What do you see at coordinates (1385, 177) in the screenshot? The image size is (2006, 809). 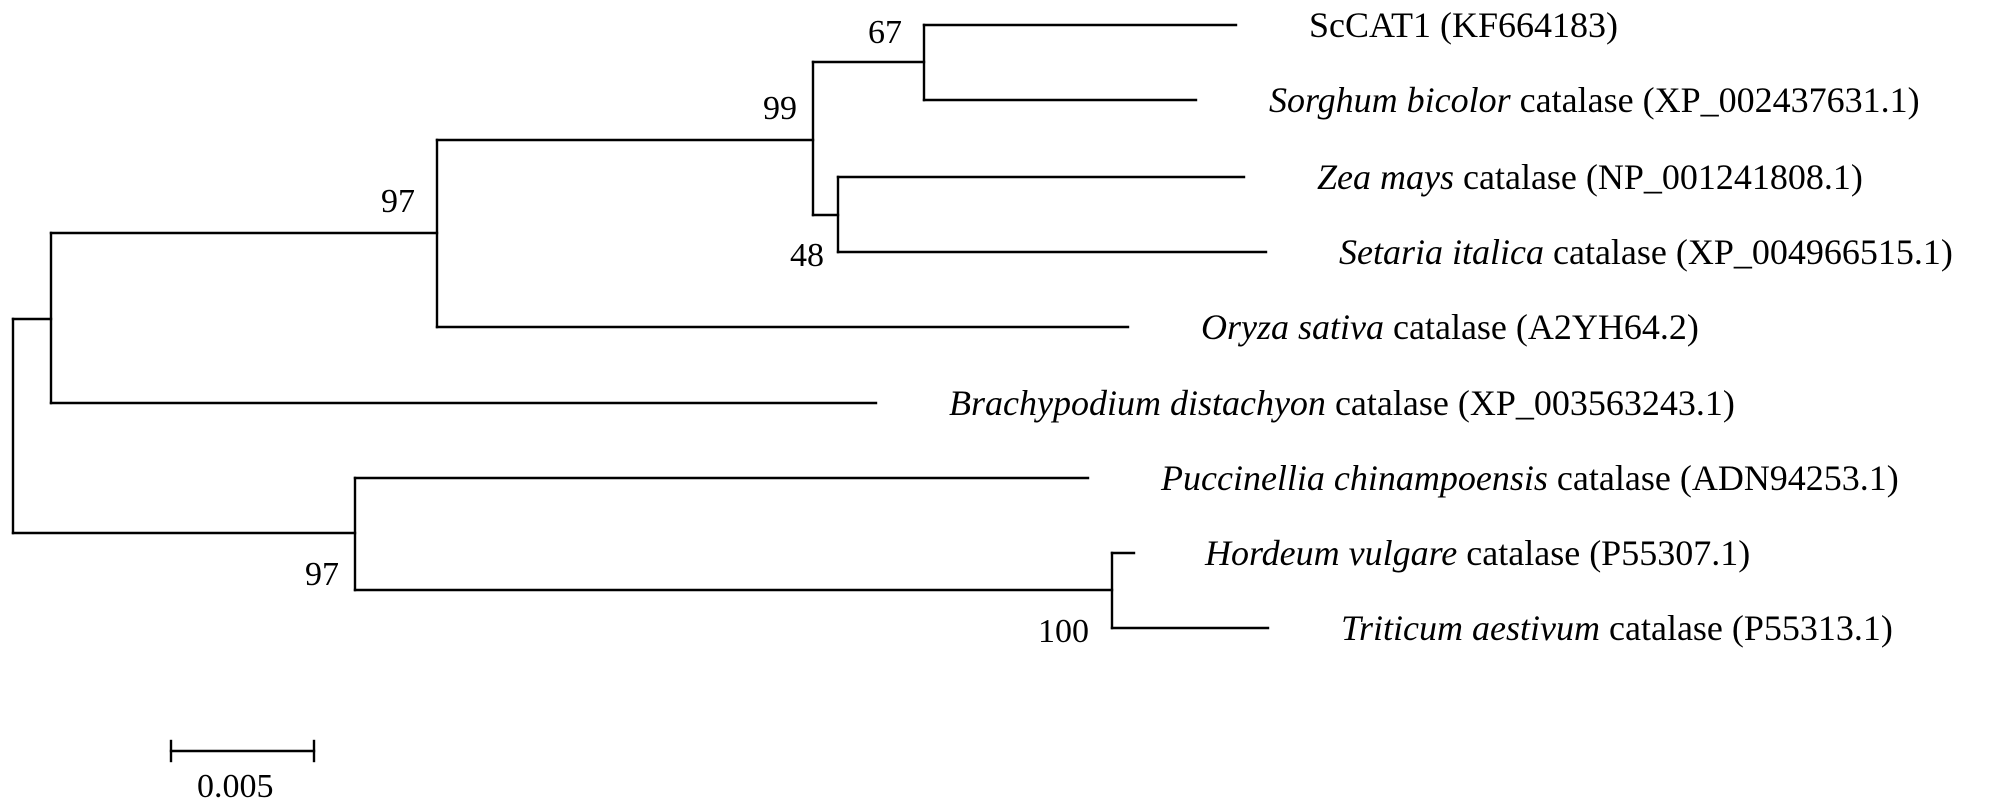 I see `taxon-species: Zea mays` at bounding box center [1385, 177].